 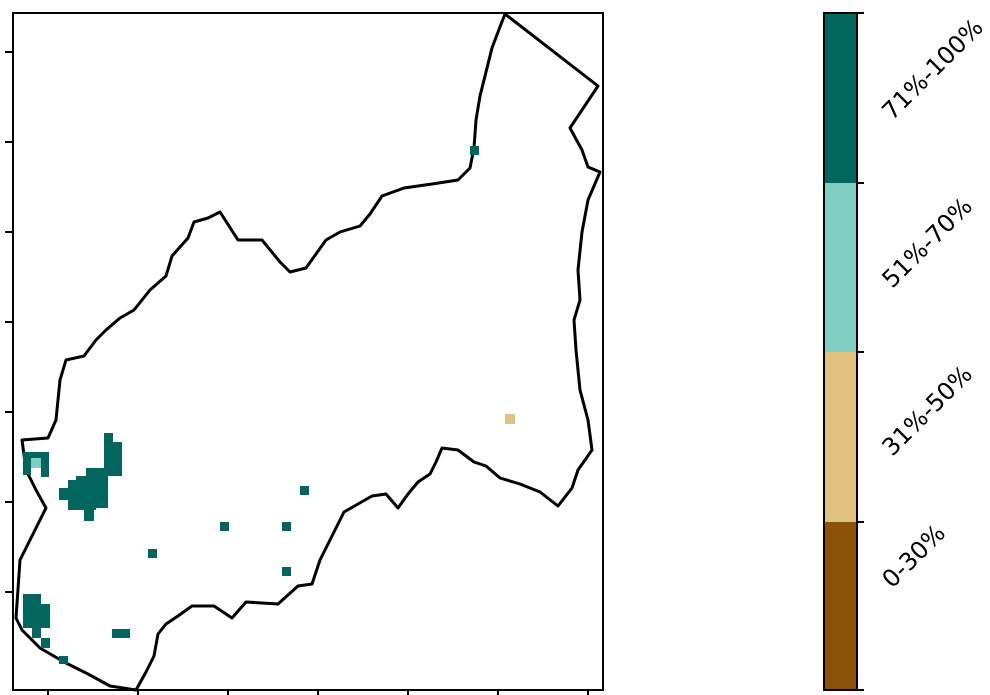 I want to click on bottom-axis-ticks, so click(x=318, y=692).